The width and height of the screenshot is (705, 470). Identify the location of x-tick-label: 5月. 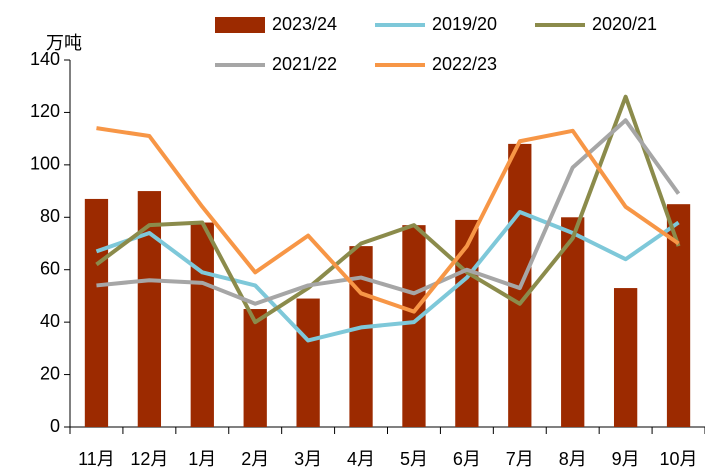
(414, 459).